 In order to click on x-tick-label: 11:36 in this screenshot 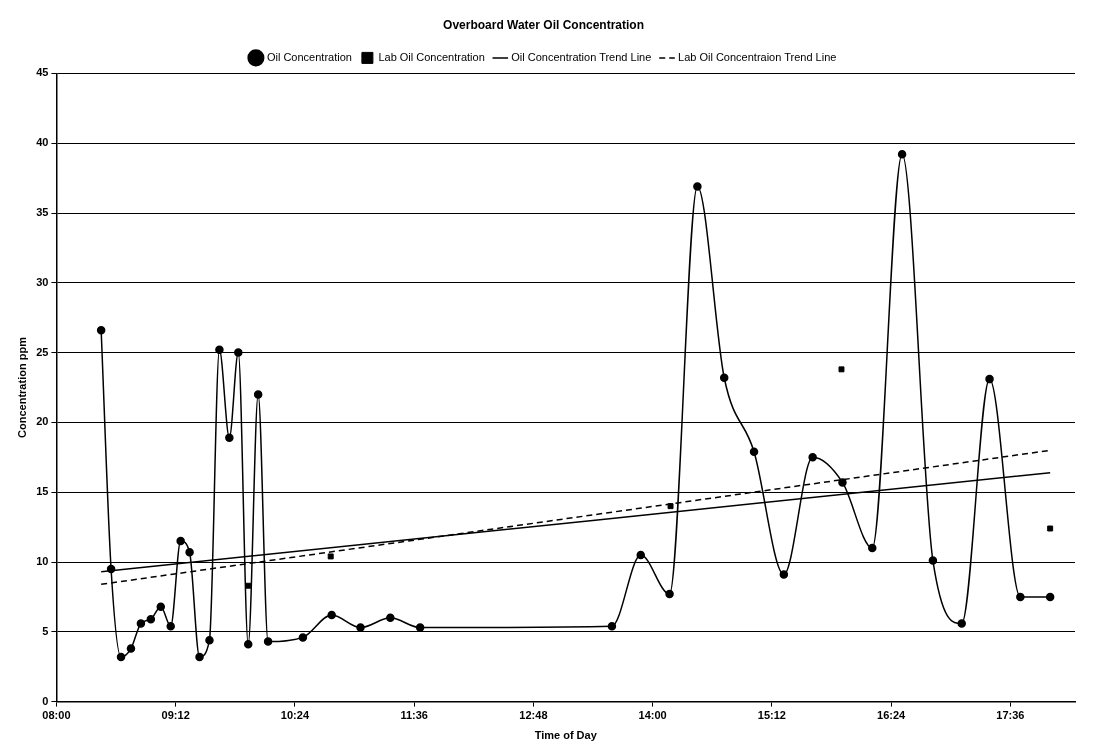, I will do `click(414, 715)`.